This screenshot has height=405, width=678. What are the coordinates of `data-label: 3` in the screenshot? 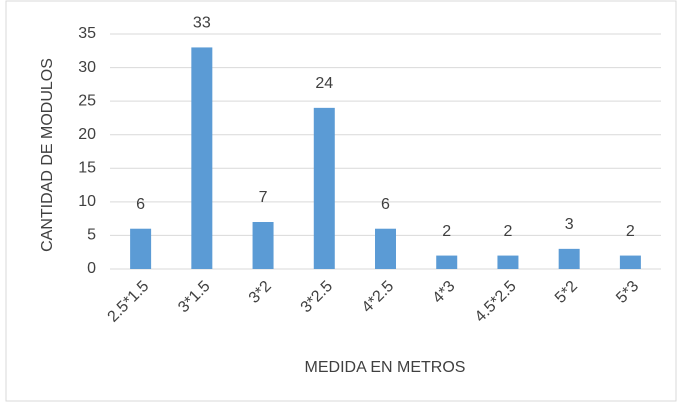 It's located at (569, 224).